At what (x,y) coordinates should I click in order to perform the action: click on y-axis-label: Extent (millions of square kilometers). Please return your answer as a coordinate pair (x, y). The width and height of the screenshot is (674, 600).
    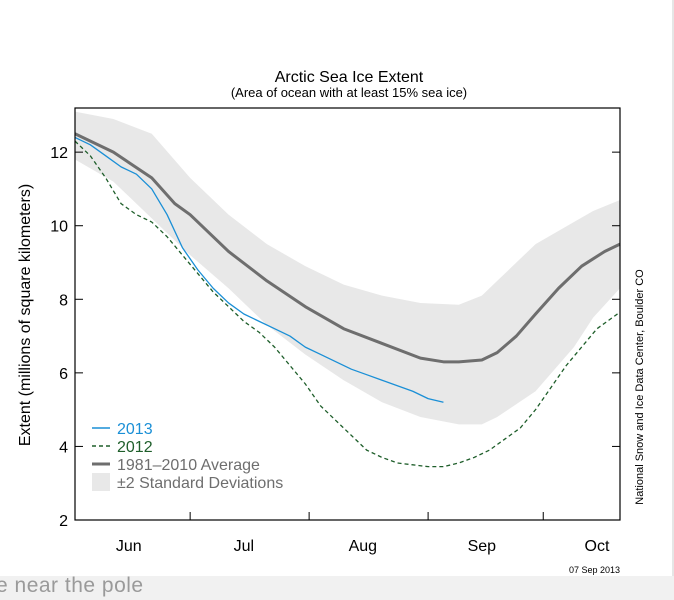
    Looking at the image, I should click on (25, 315).